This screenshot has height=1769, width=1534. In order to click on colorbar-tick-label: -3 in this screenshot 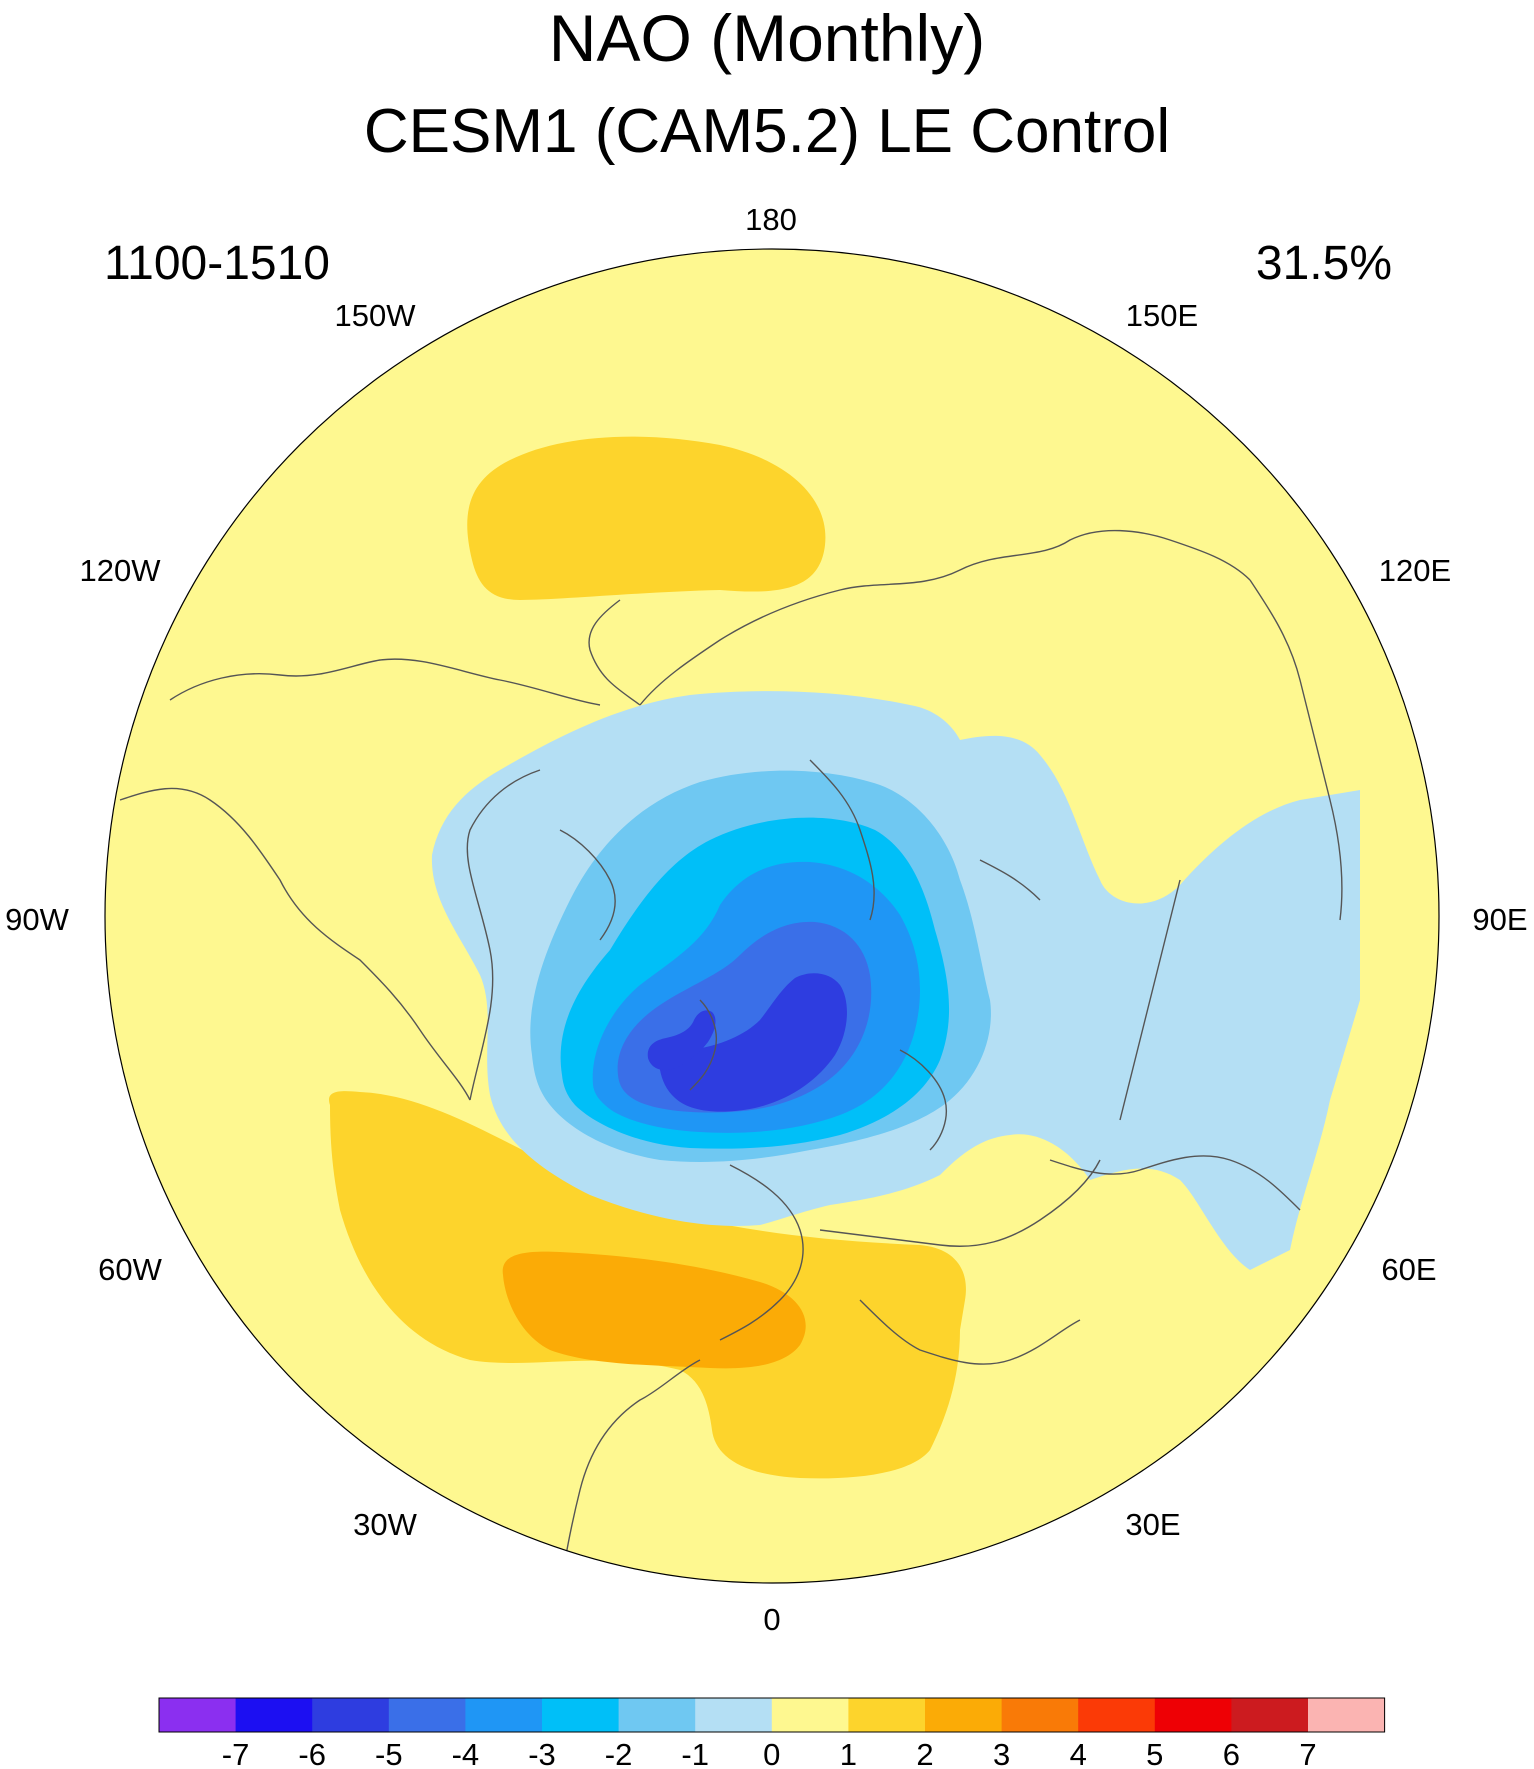, I will do `click(542, 1753)`.